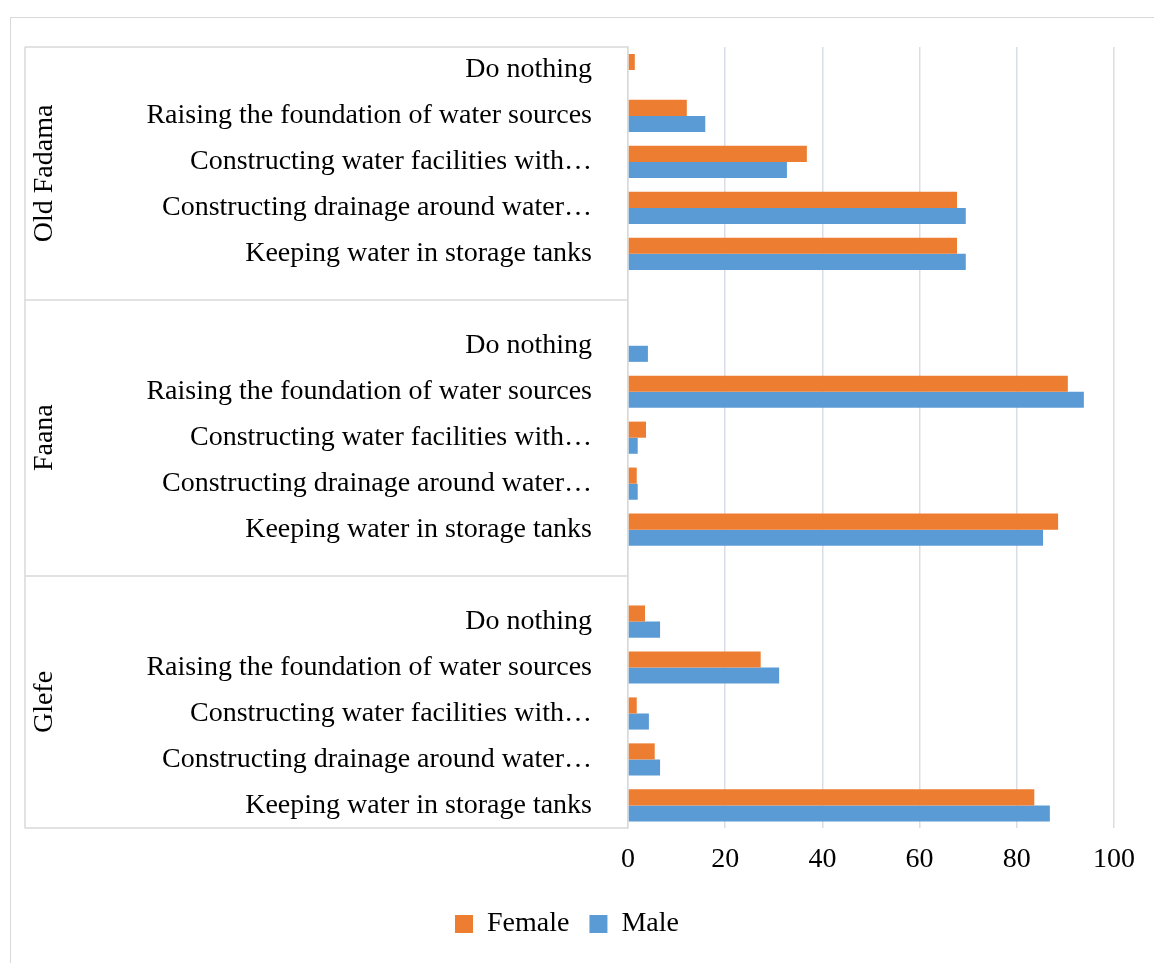 The height and width of the screenshot is (963, 1154). What do you see at coordinates (528, 922) in the screenshot?
I see `legend-label: Female` at bounding box center [528, 922].